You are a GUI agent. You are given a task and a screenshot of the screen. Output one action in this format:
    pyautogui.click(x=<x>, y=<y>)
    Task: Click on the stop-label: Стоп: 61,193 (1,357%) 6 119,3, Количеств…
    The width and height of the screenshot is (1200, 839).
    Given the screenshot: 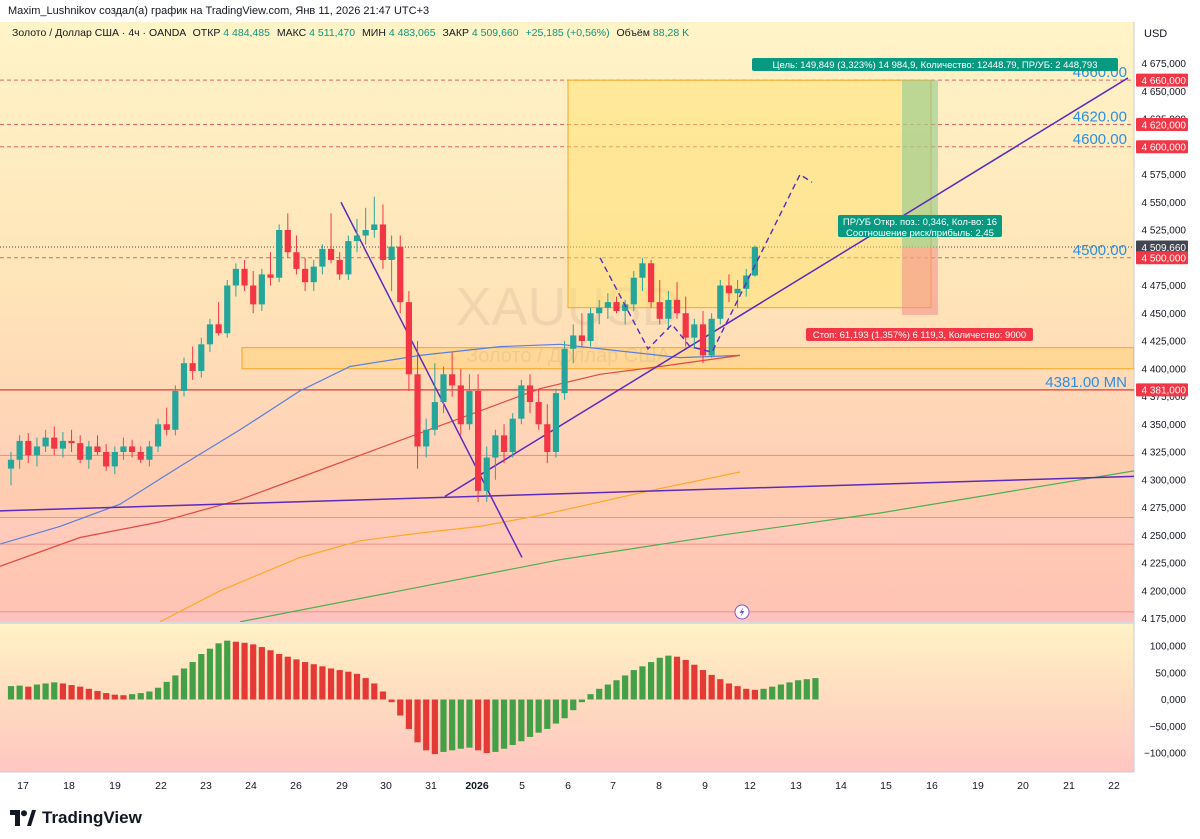 What is the action you would take?
    pyautogui.click(x=919, y=334)
    